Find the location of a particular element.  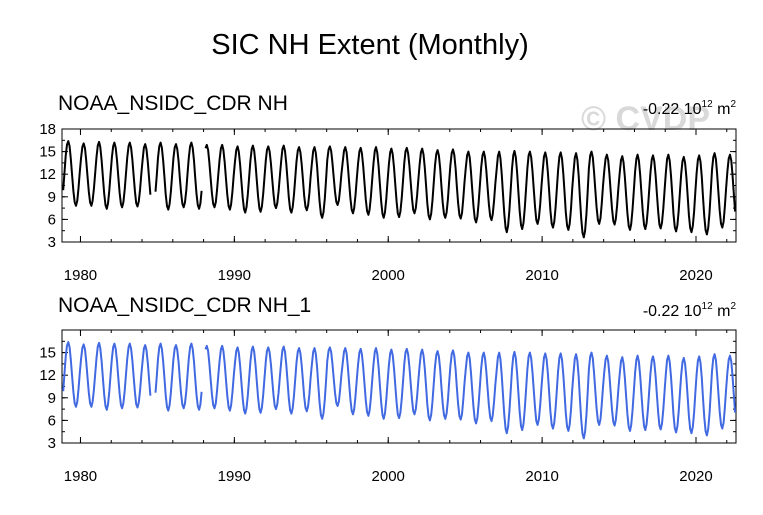

panel-title: NOAA_NSIDC_CDR NH_1 is located at coordinates (184, 305).